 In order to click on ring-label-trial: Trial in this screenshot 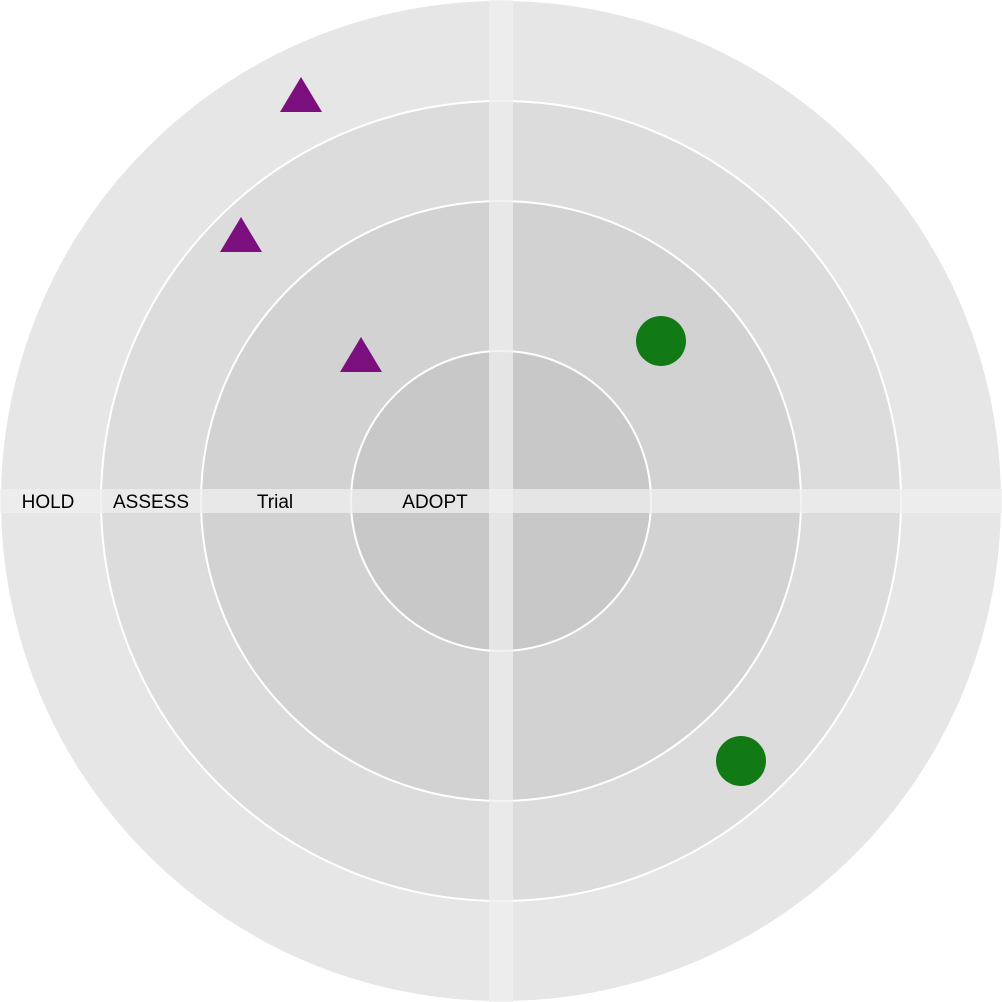, I will do `click(275, 502)`.